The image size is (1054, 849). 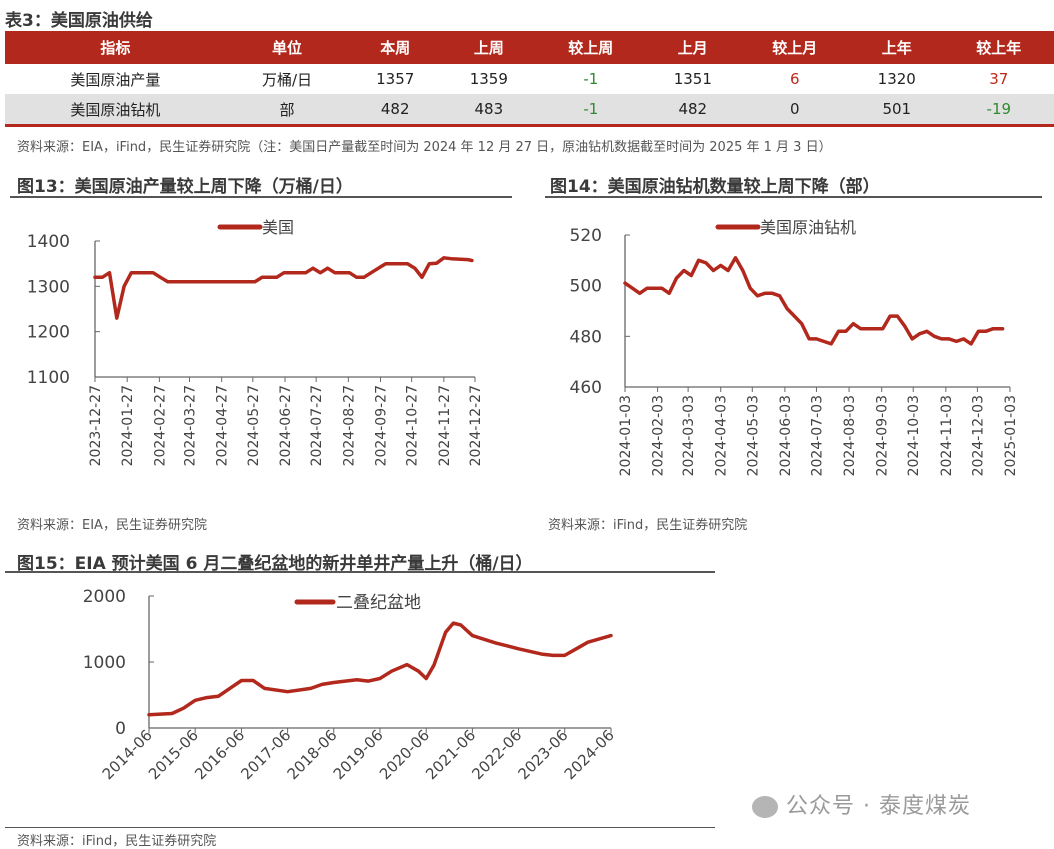 I want to click on fig14-title: 图14：美国原油钻机数量较上周下降（部）, so click(x=715, y=187).